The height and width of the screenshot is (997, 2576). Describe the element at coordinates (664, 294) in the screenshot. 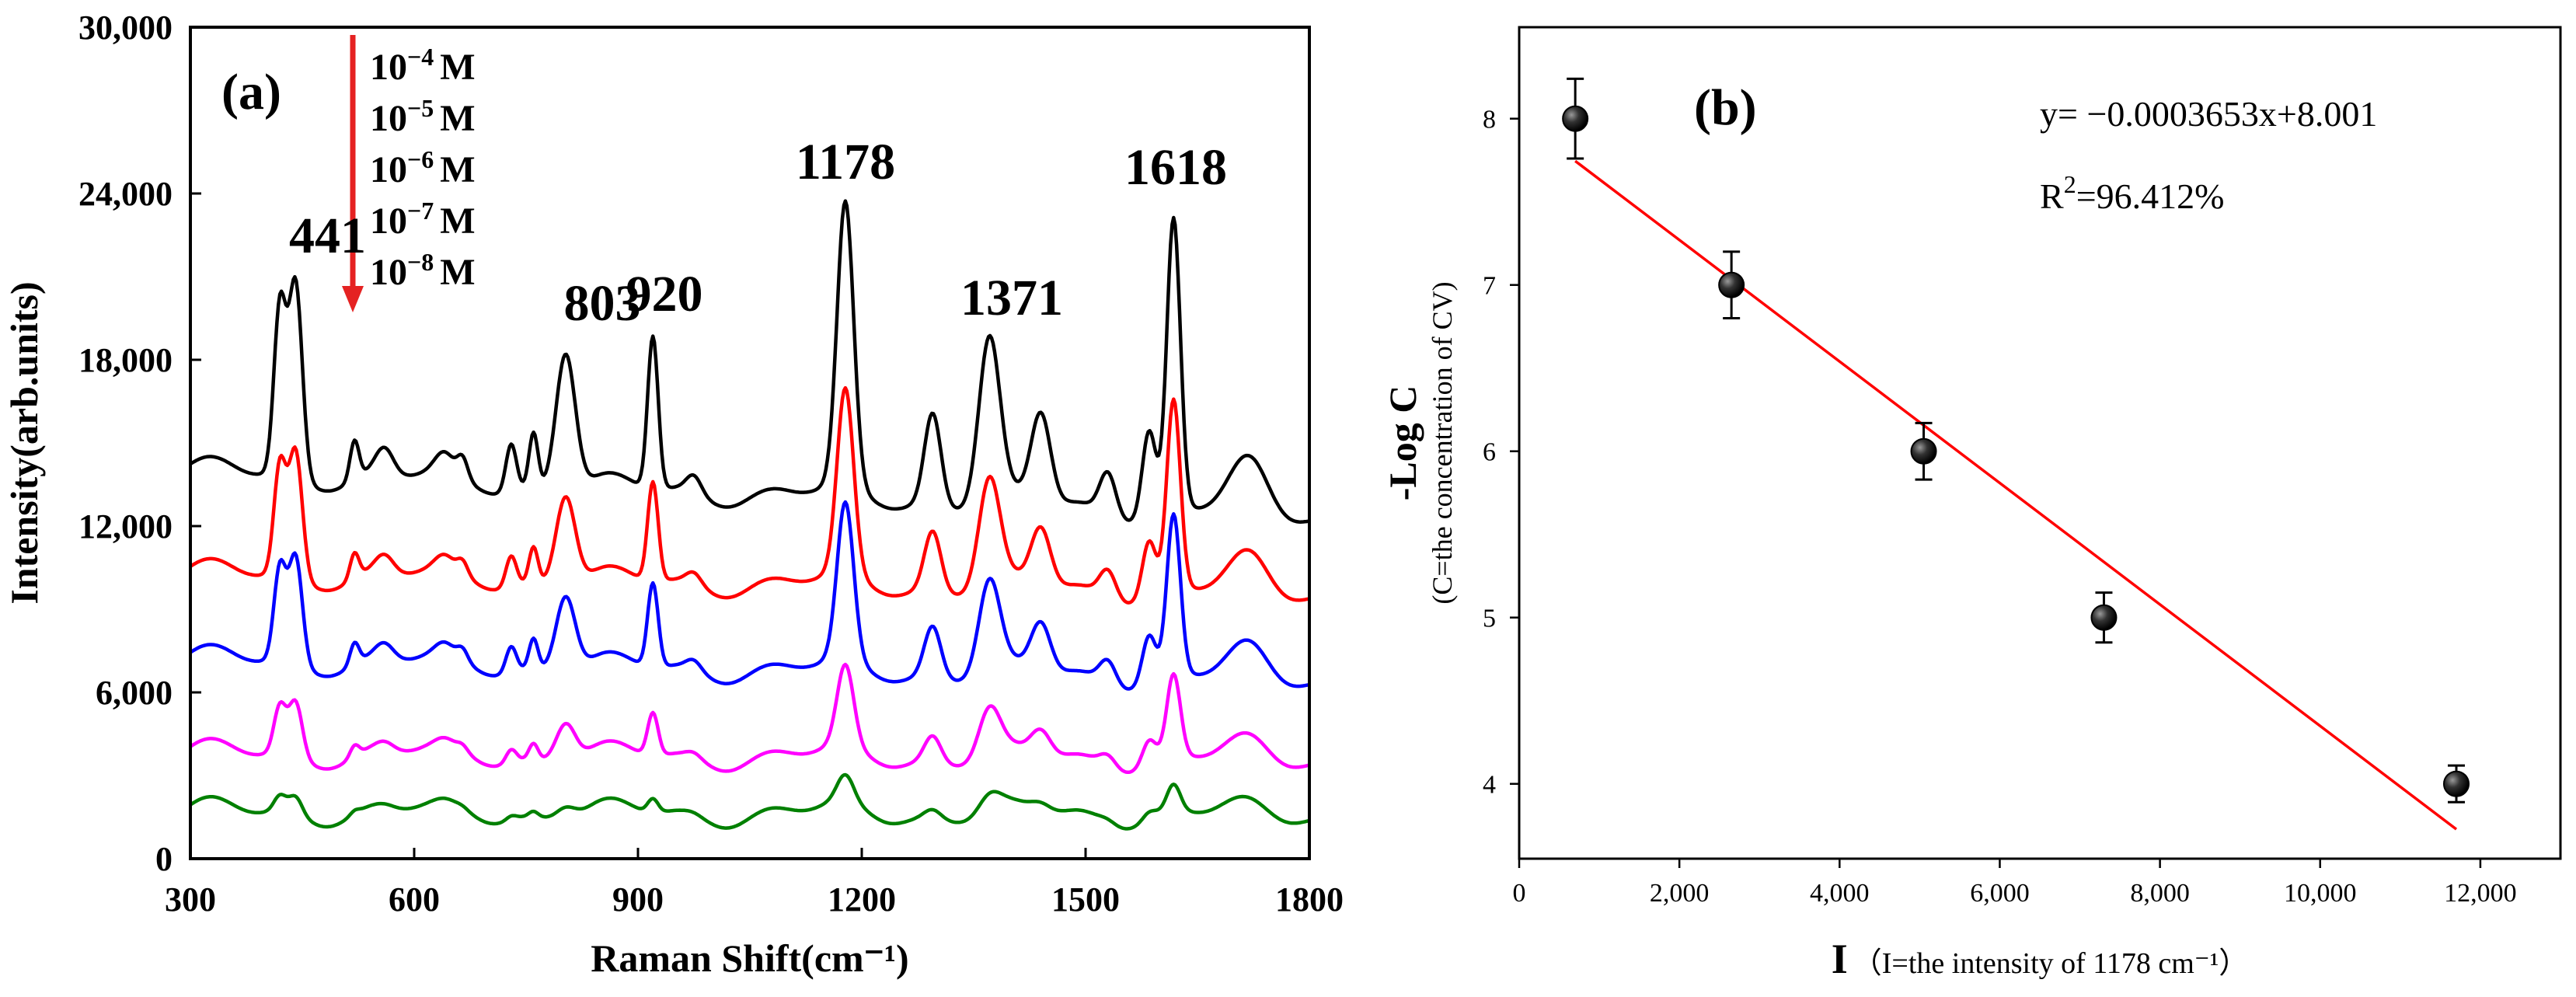

I see `peak-label: 920` at that location.